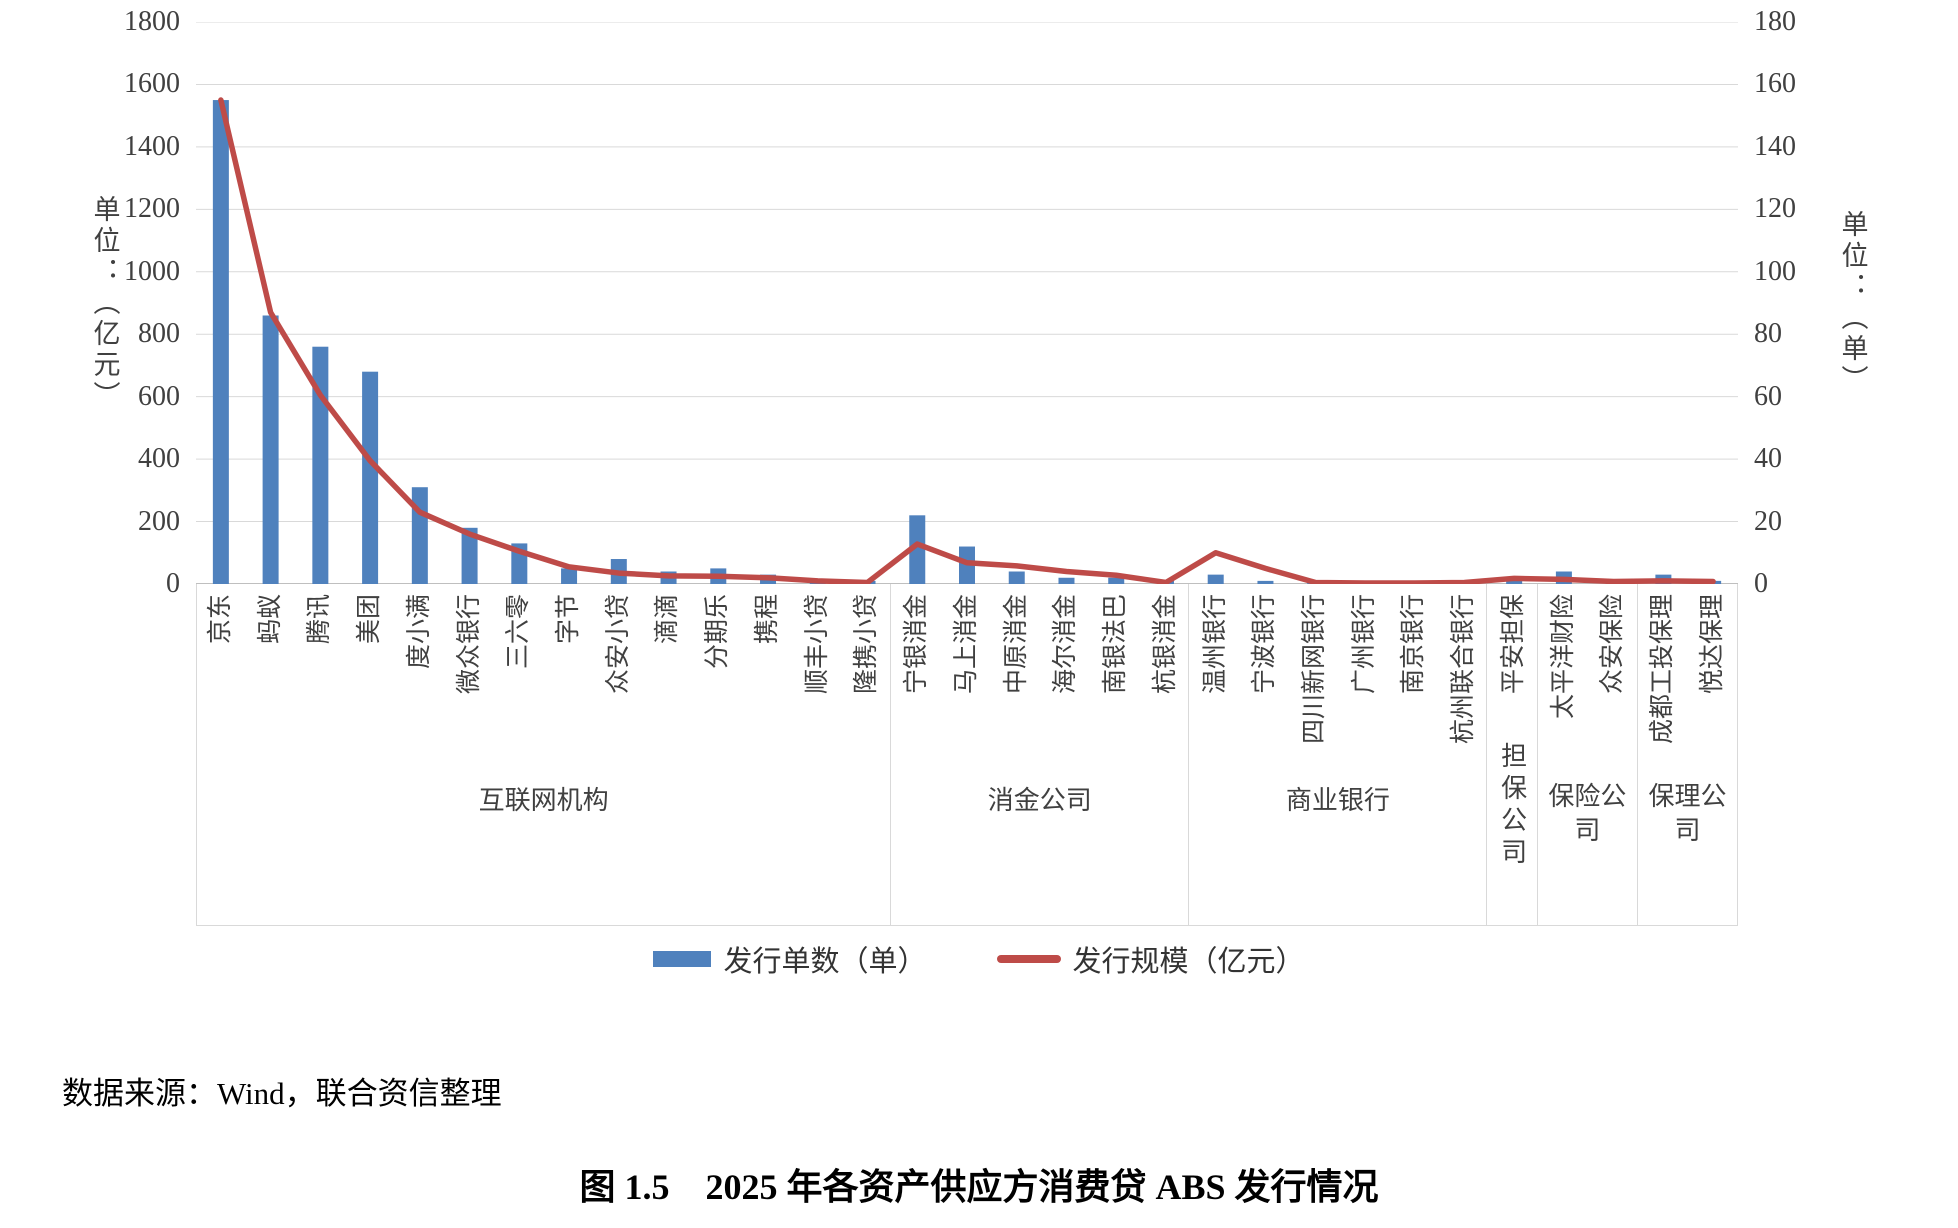 This screenshot has width=1958, height=1228. I want to click on group-label-保理公司: 保理公司, so click(1687, 813).